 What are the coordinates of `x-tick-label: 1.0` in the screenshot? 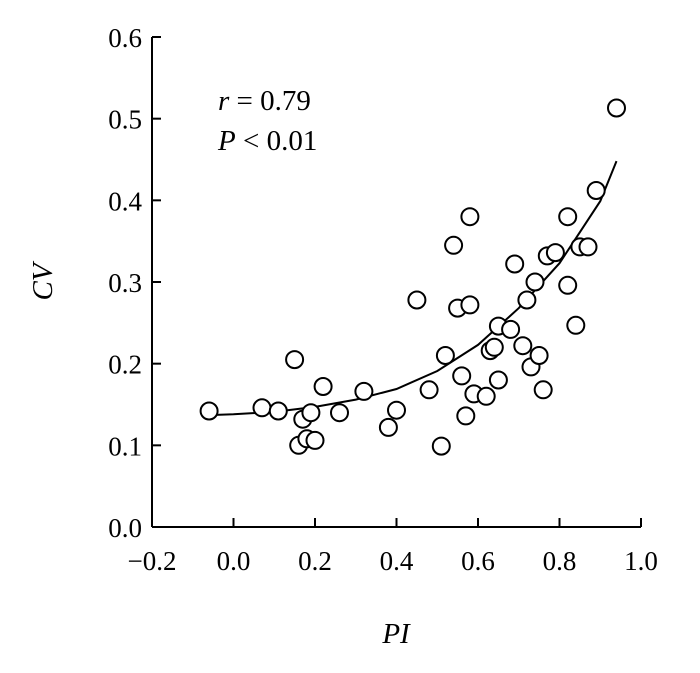 It's located at (641, 561).